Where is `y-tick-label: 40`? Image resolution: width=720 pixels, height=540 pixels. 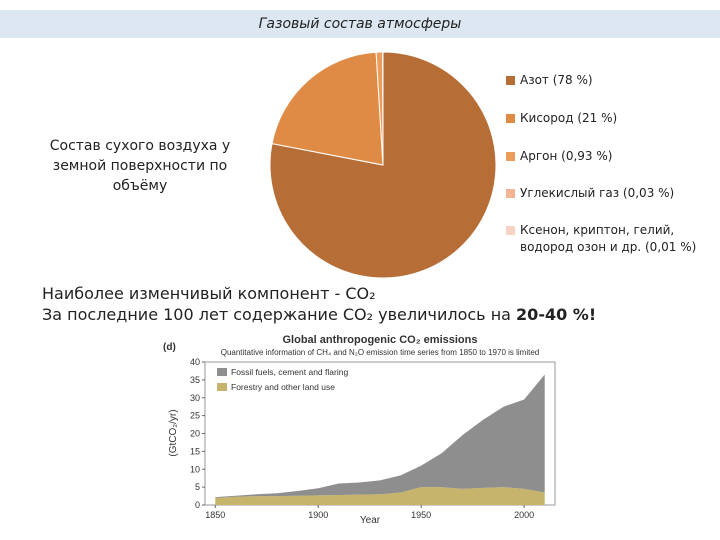
y-tick-label: 40 is located at coordinates (195, 362).